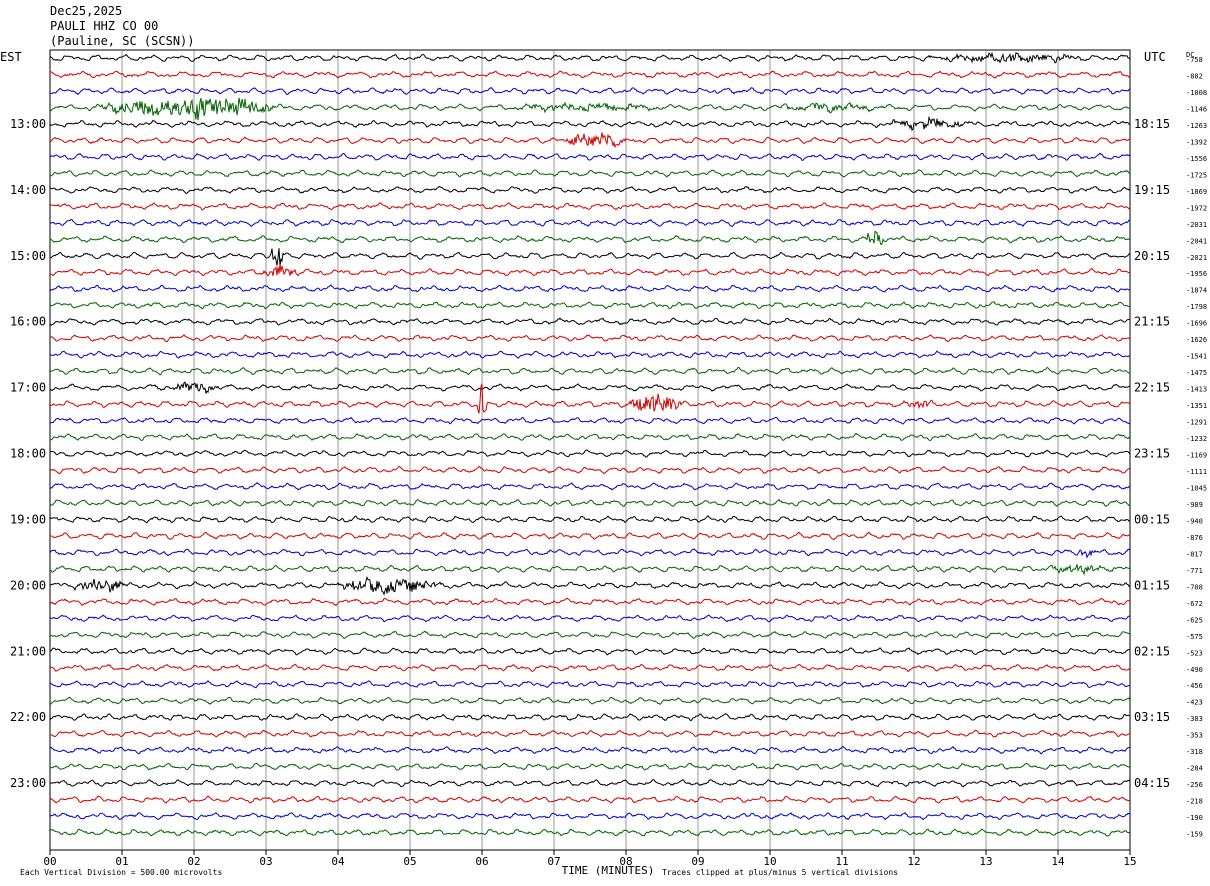 Image resolution: width=1210 pixels, height=886 pixels. Describe the element at coordinates (1058, 861) in the screenshot. I see `x-tick-label: 14` at that location.